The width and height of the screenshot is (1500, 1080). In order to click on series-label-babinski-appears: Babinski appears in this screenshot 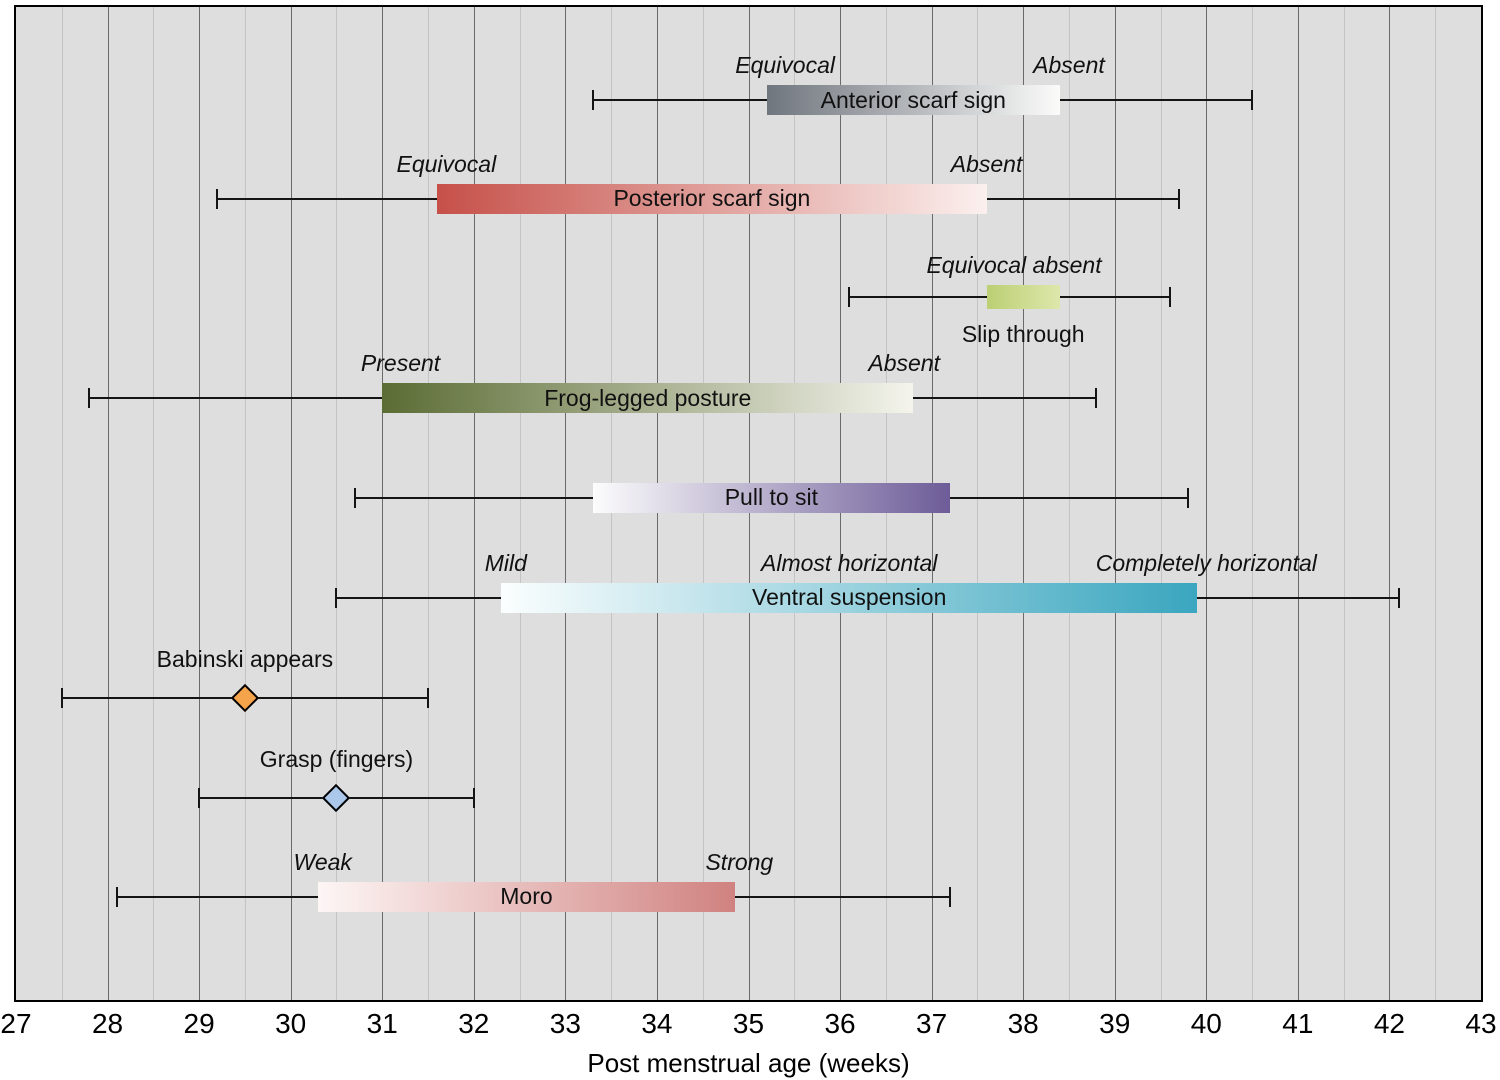, I will do `click(245, 659)`.